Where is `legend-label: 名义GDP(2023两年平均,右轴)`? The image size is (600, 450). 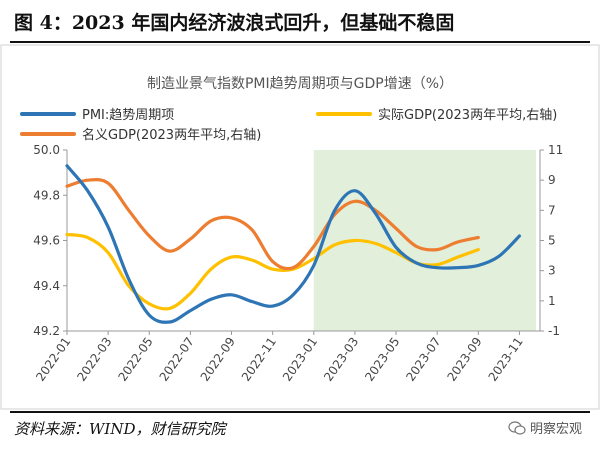
legend-label: 名义GDP(2023两年平均,右轴) is located at coordinates (171, 135).